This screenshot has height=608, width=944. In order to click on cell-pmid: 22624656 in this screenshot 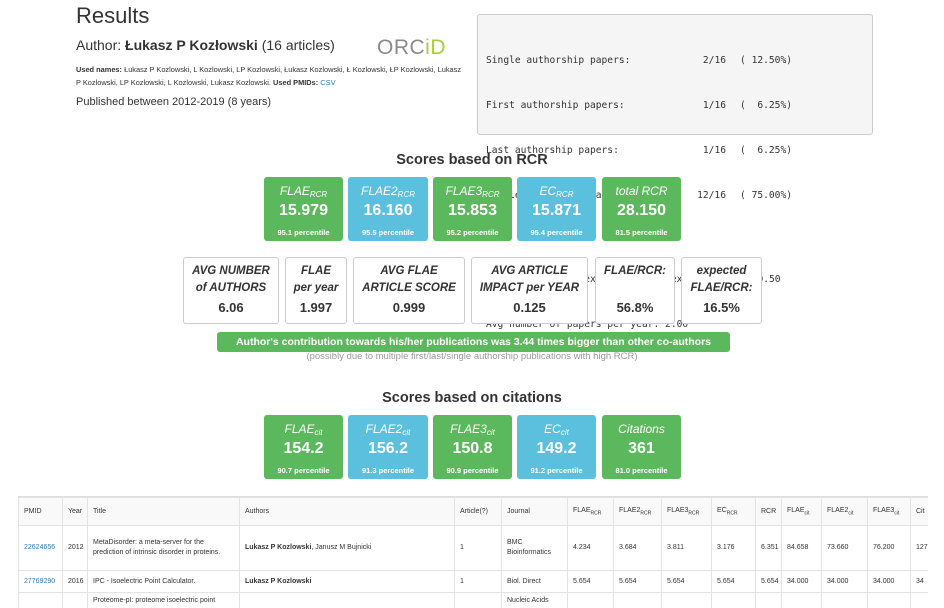, I will do `click(40, 548)`.